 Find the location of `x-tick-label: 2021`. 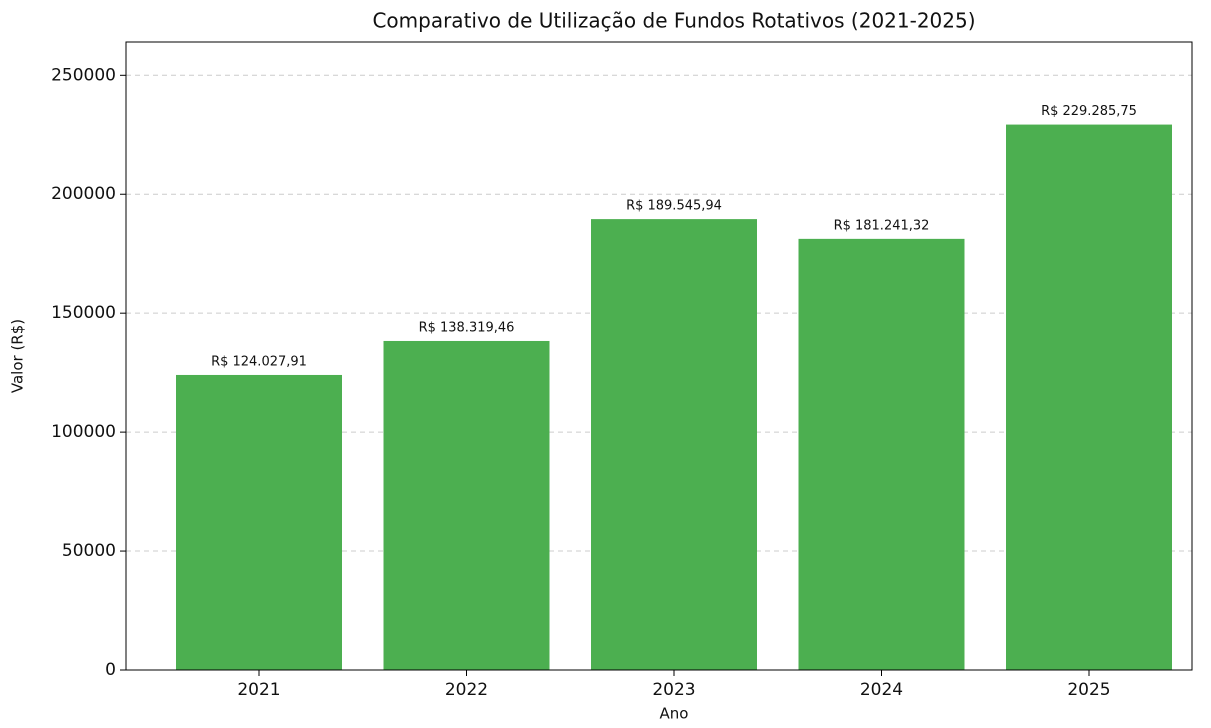

x-tick-label: 2021 is located at coordinates (258, 690).